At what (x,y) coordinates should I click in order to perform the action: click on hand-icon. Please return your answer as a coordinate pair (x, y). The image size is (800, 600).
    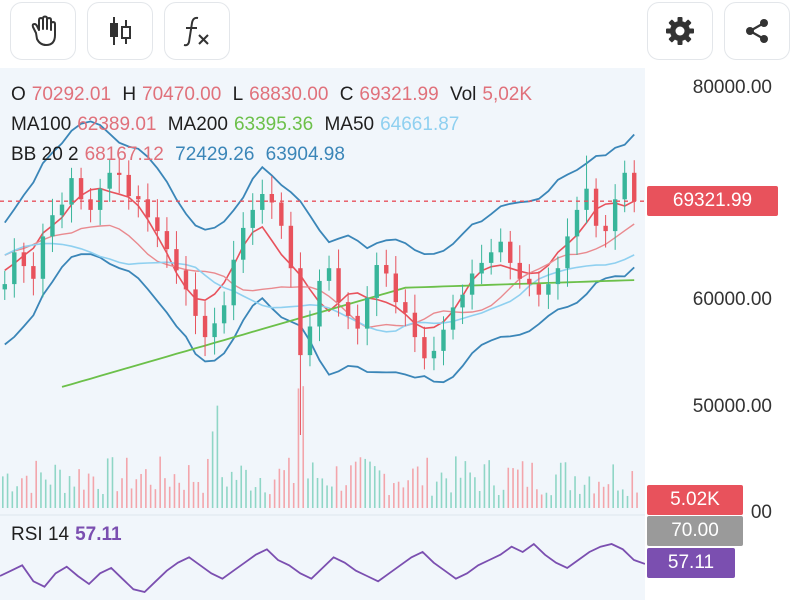
    Looking at the image, I should click on (43, 30).